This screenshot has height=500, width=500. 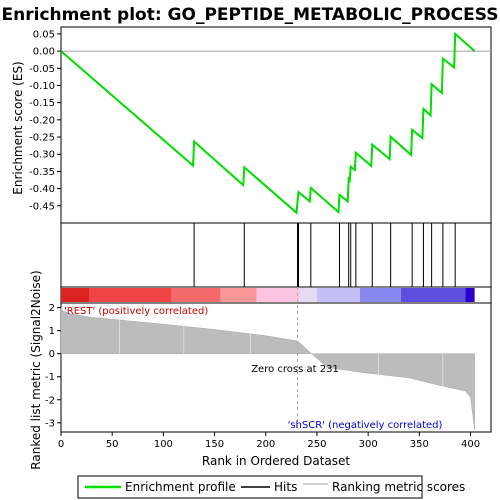 What do you see at coordinates (50, 400) in the screenshot?
I see `metric-tick-label-4: -2` at bounding box center [50, 400].